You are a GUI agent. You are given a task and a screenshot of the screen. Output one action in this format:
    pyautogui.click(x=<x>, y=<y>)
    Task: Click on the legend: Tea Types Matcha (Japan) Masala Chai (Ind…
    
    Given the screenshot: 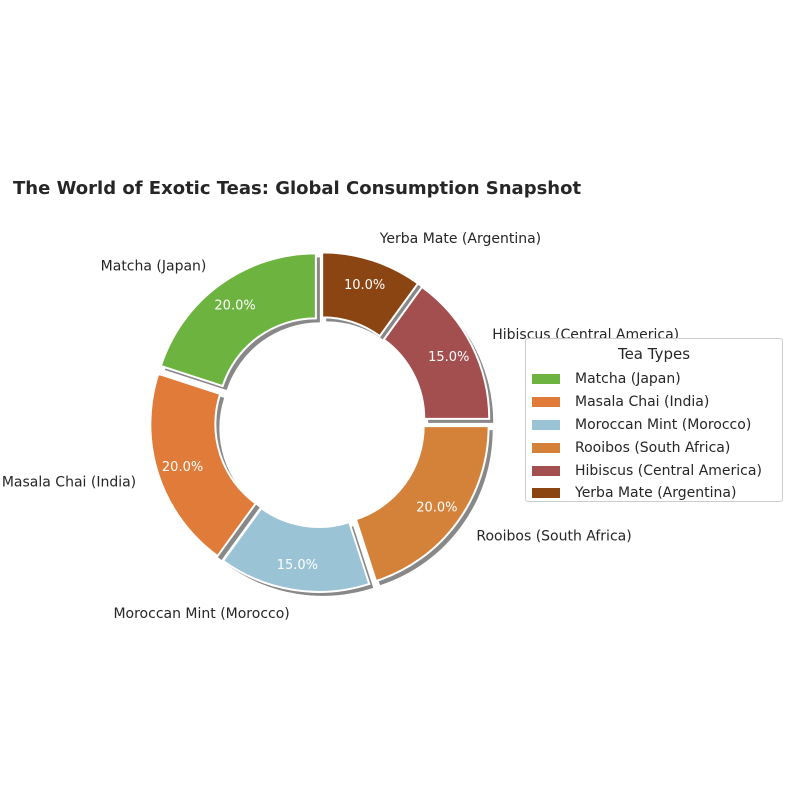 What is the action you would take?
    pyautogui.click(x=654, y=420)
    